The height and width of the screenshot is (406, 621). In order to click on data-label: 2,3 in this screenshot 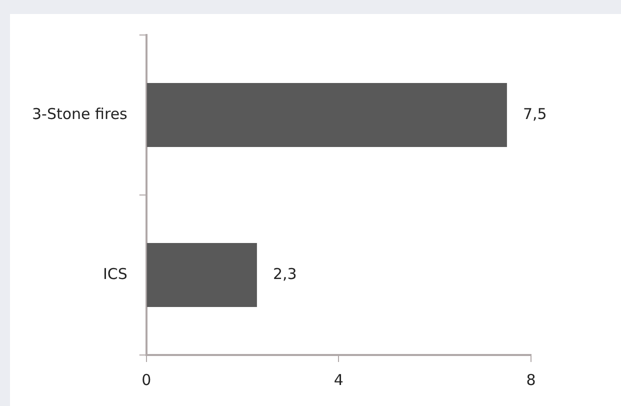, I will do `click(284, 273)`.